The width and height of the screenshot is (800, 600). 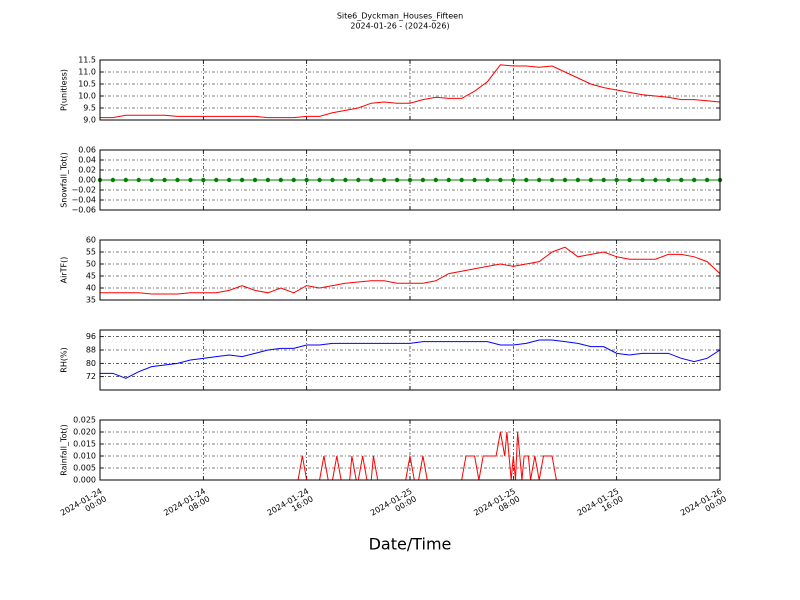 What do you see at coordinates (84, 432) in the screenshot?
I see `y-tick-label: 0.020` at bounding box center [84, 432].